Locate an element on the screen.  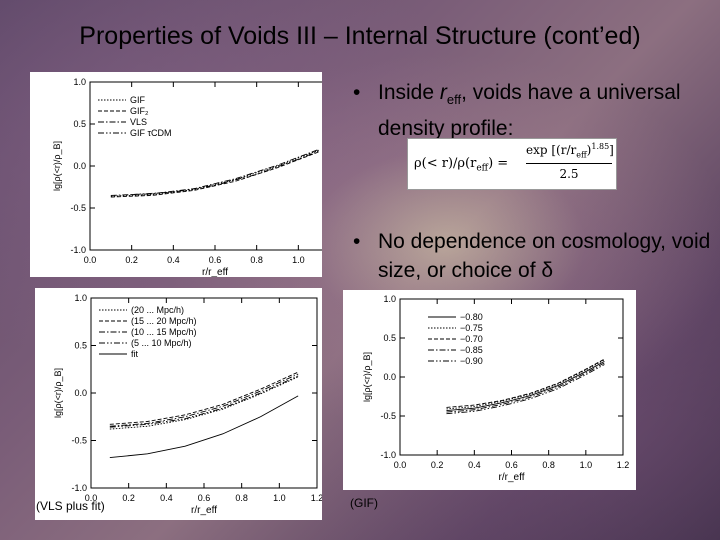
legend-entry: VLS is located at coordinates (138, 122).